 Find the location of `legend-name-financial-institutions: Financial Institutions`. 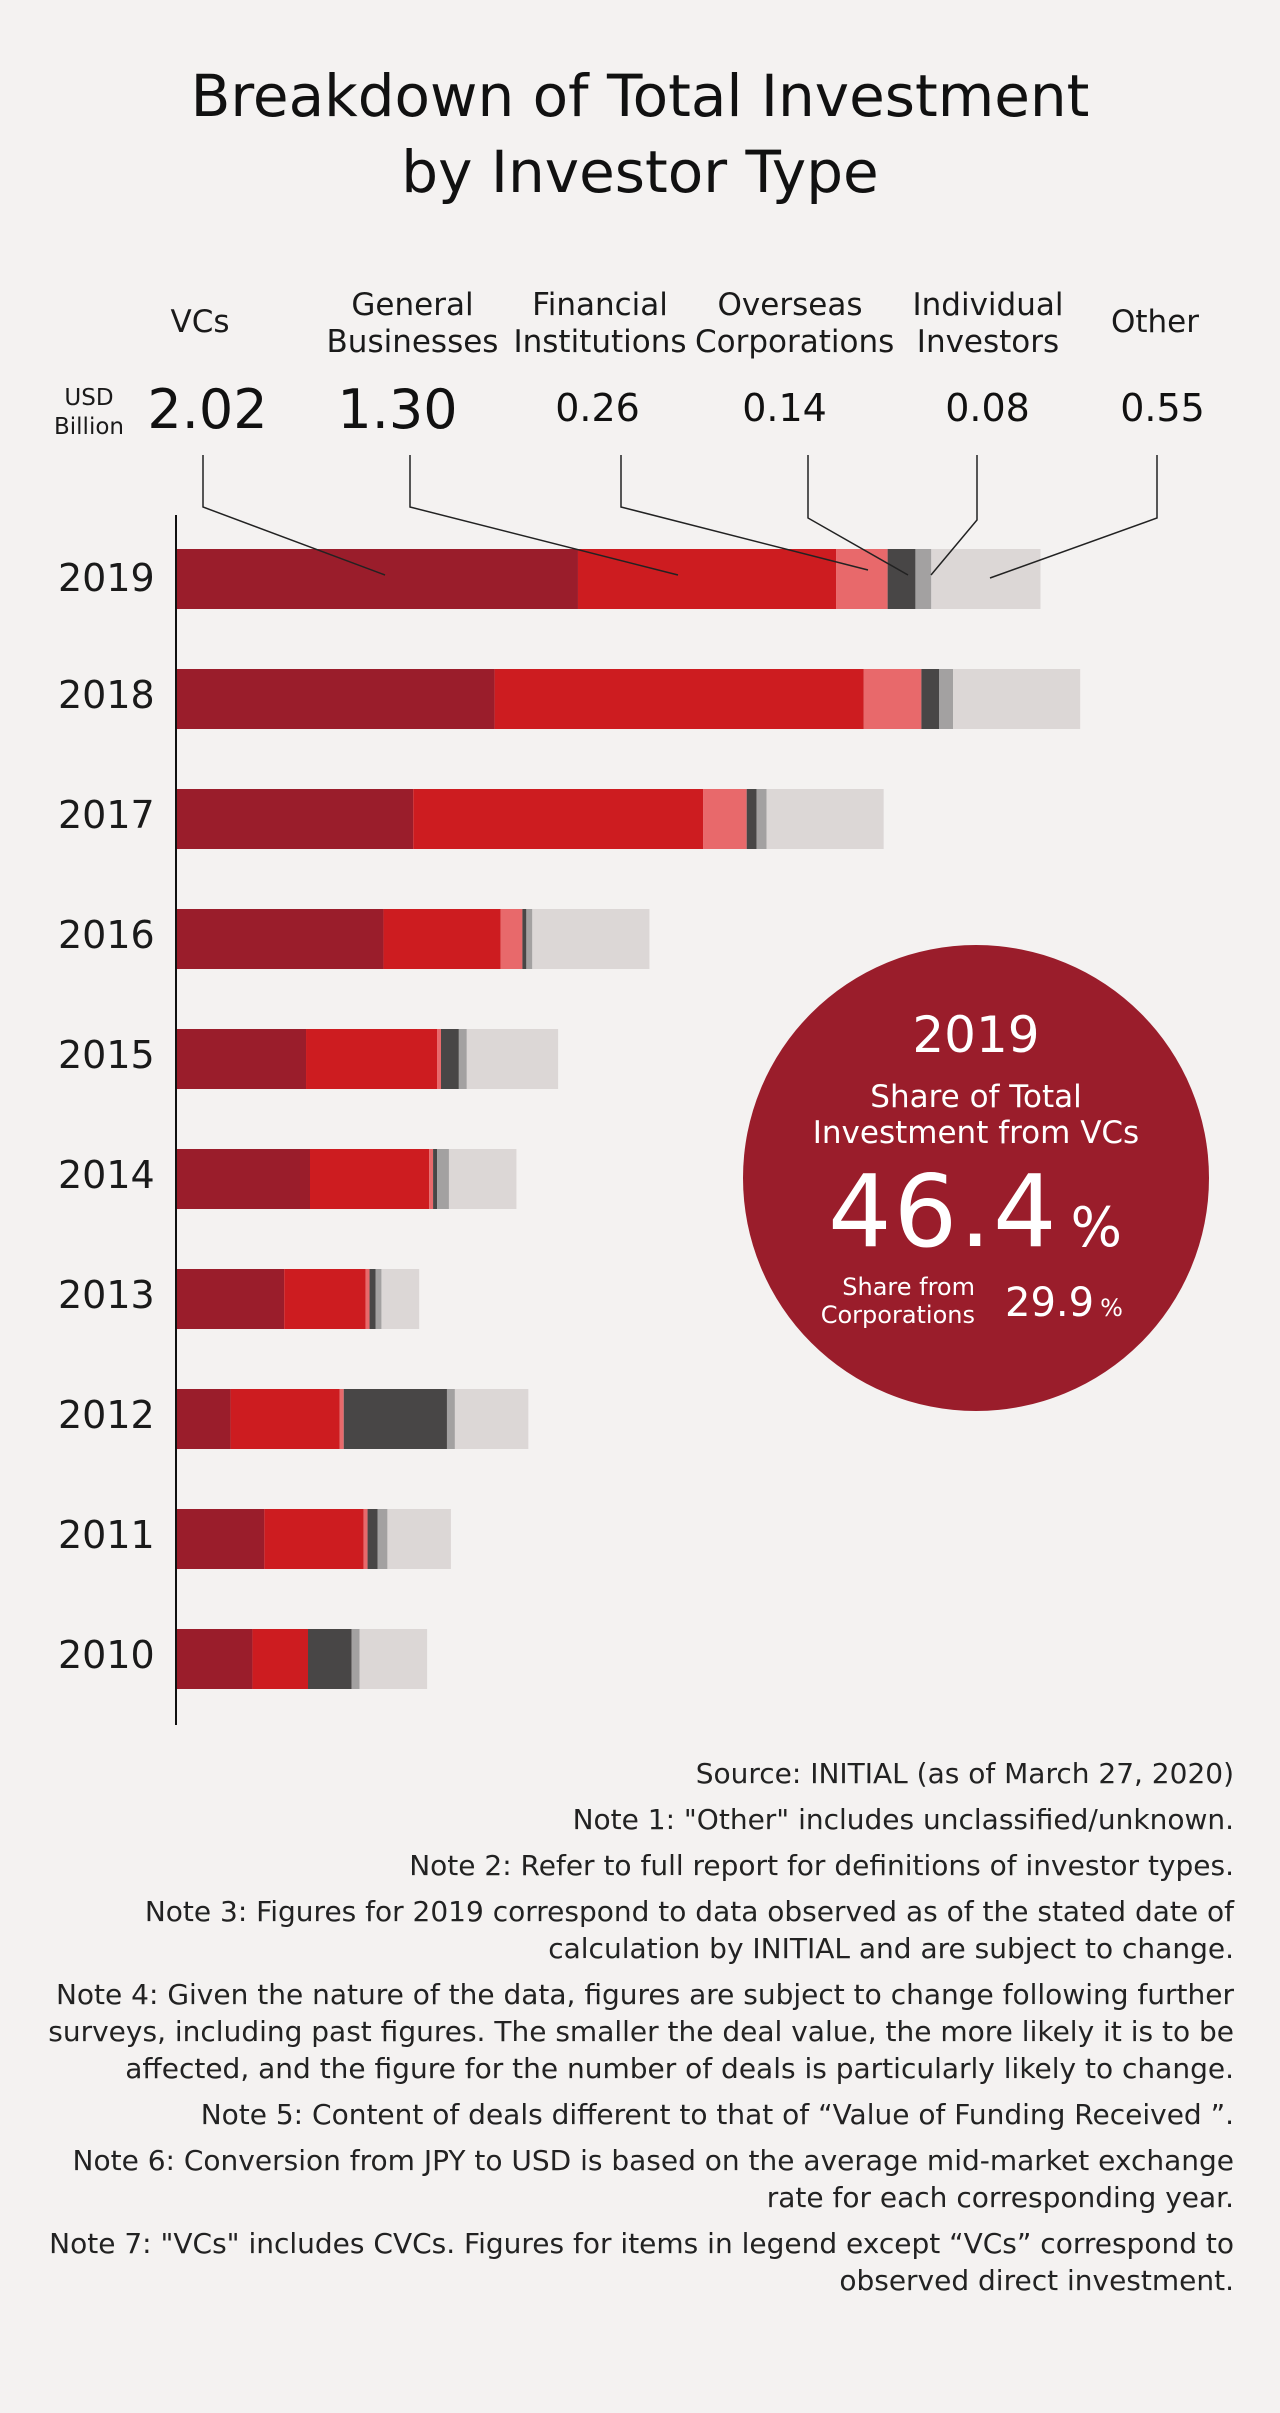

legend-name-financial-institutions: Financial Institutions is located at coordinates (600, 324).